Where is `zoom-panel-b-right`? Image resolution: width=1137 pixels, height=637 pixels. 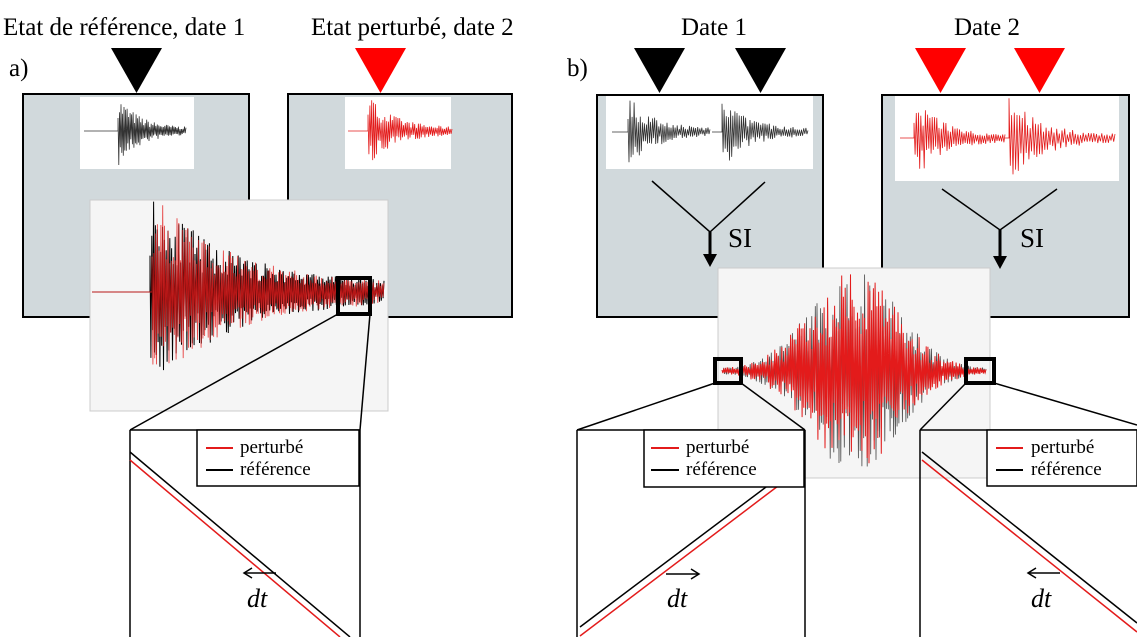
zoom-panel-b-right is located at coordinates (1028, 533).